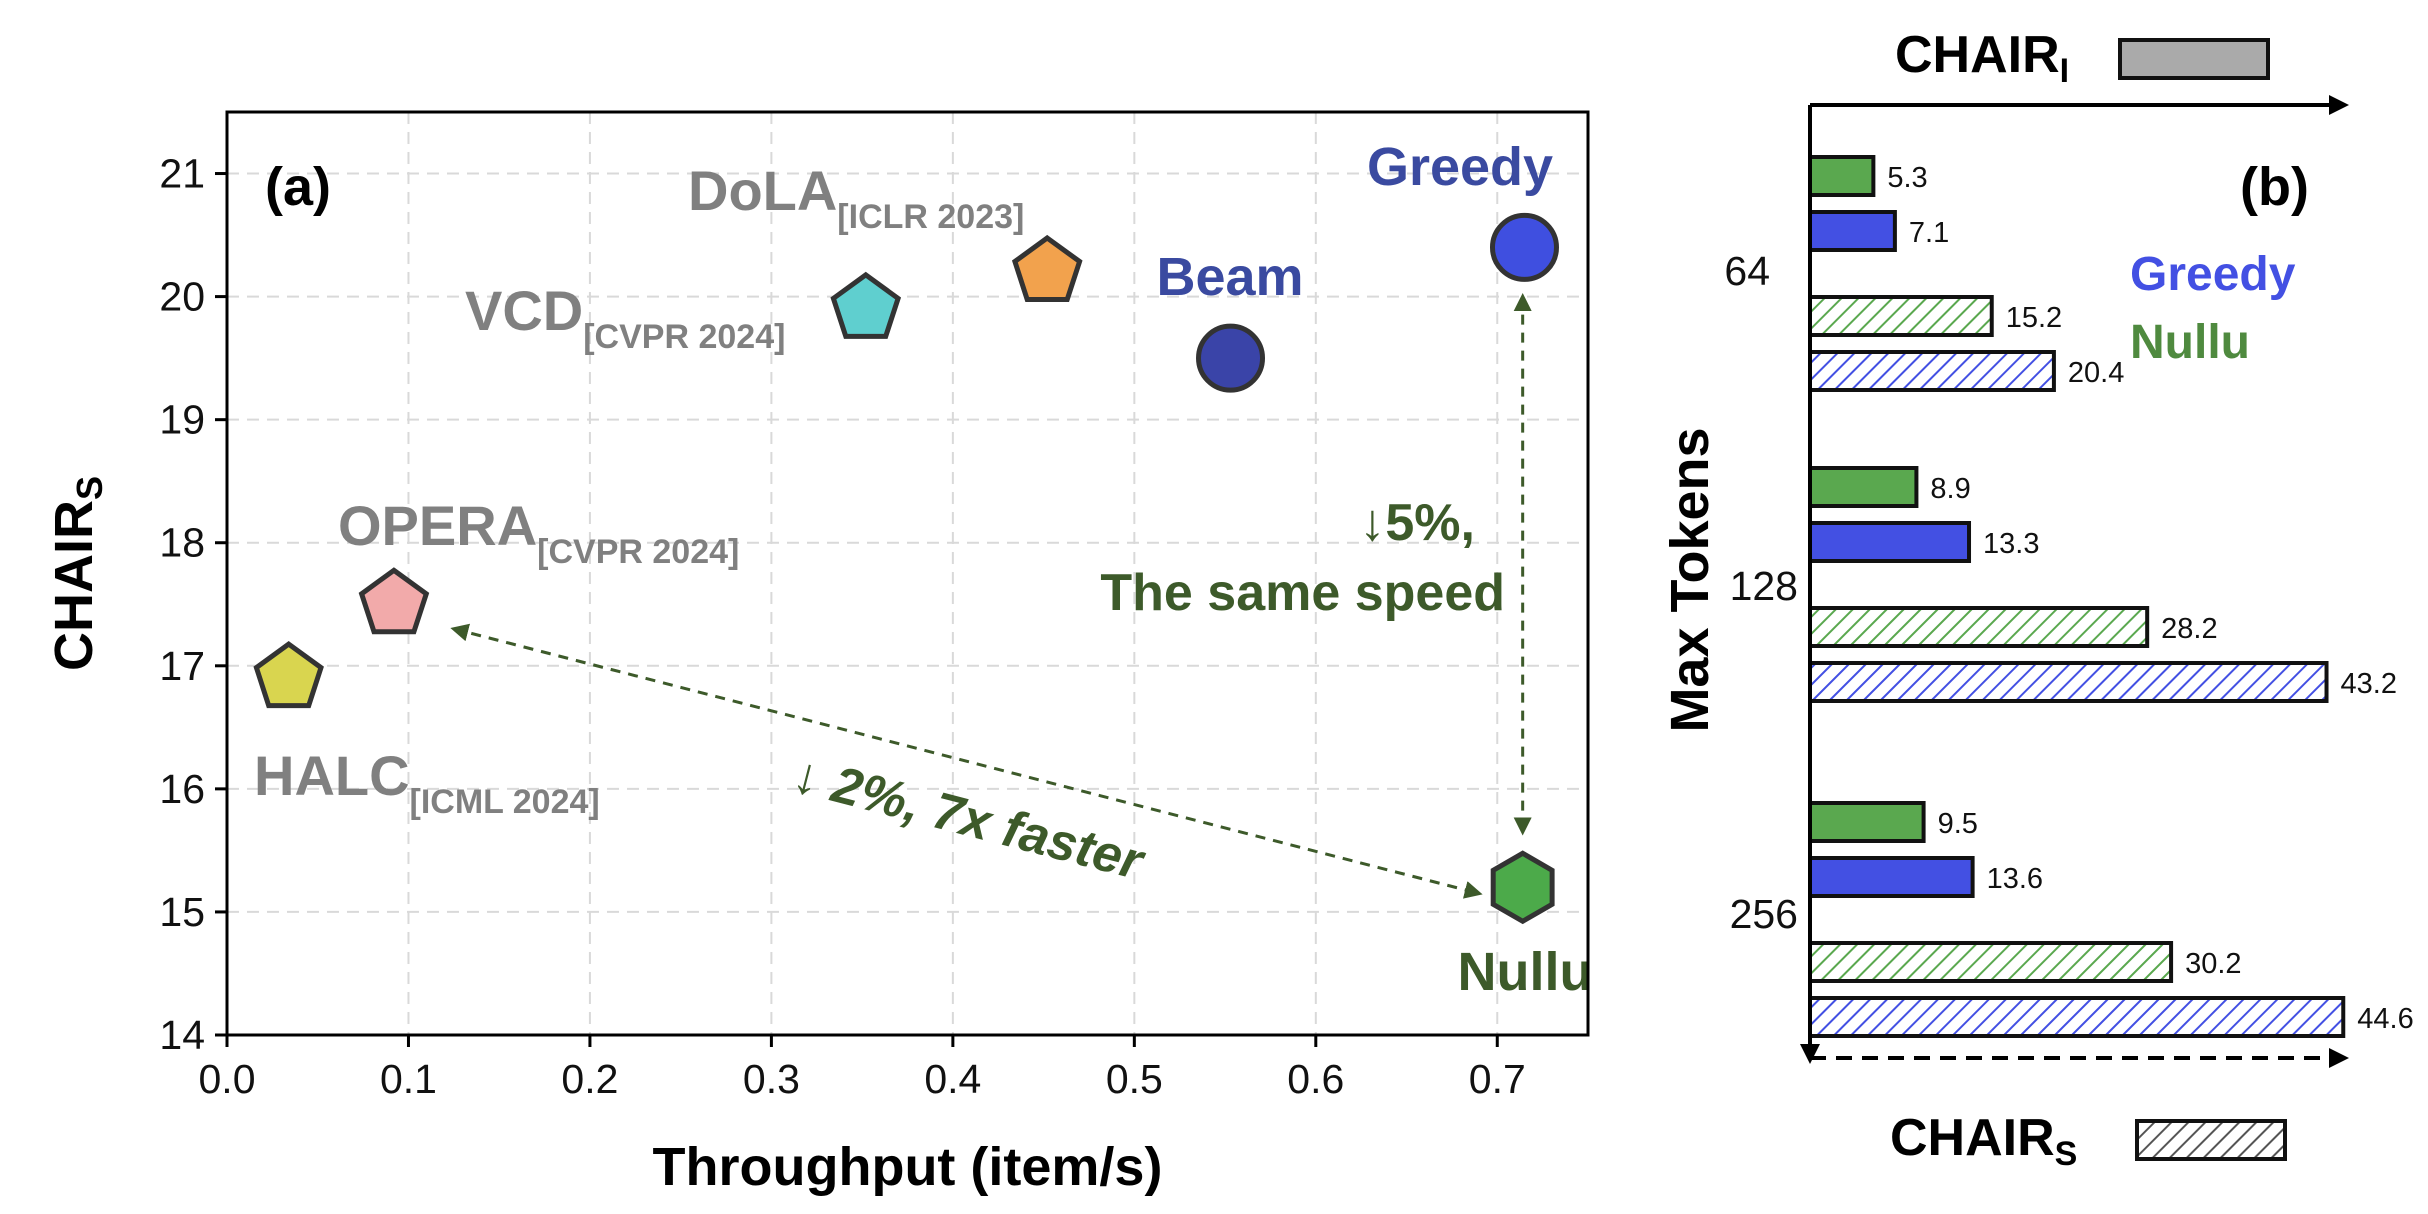 Image resolution: width=2428 pixels, height=1214 pixels. What do you see at coordinates (952, 1079) in the screenshot?
I see `x-tick-label: 0.4` at bounding box center [952, 1079].